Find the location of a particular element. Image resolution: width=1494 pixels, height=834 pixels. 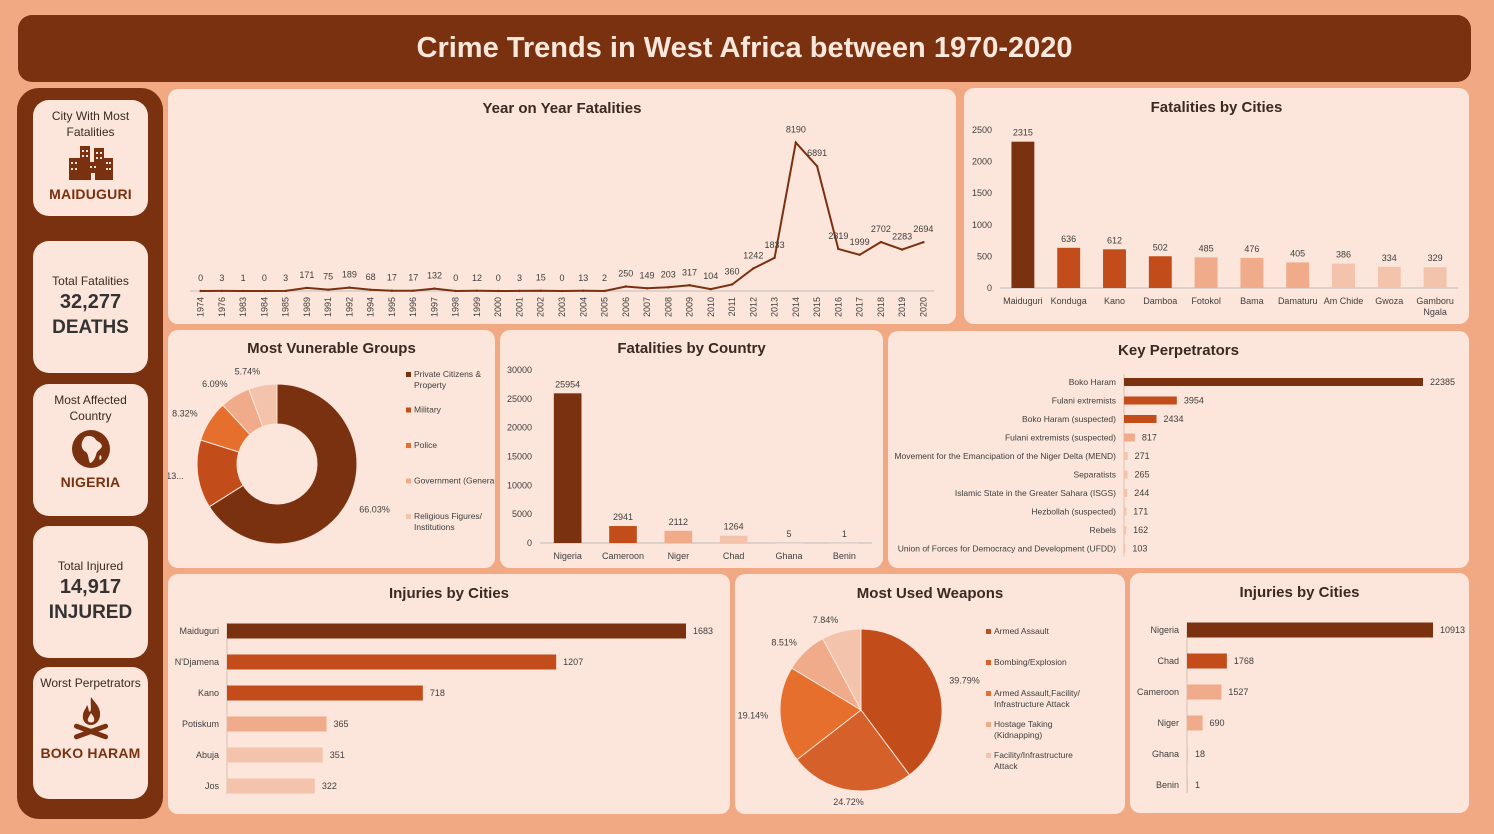

yoy-data-label: 203 is located at coordinates (668, 274).